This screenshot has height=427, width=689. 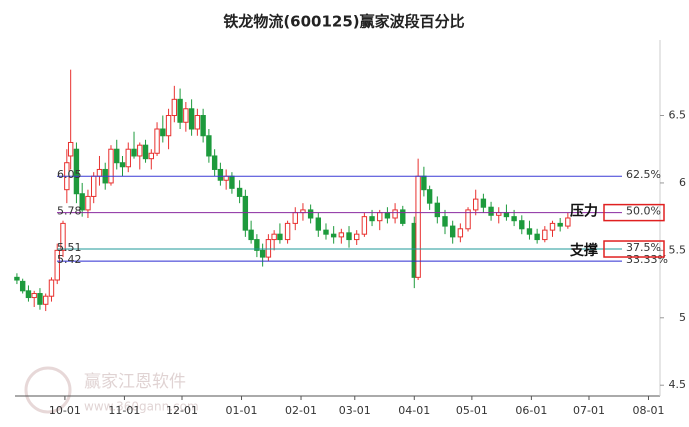 I want to click on annotation: 压力, so click(x=584, y=211).